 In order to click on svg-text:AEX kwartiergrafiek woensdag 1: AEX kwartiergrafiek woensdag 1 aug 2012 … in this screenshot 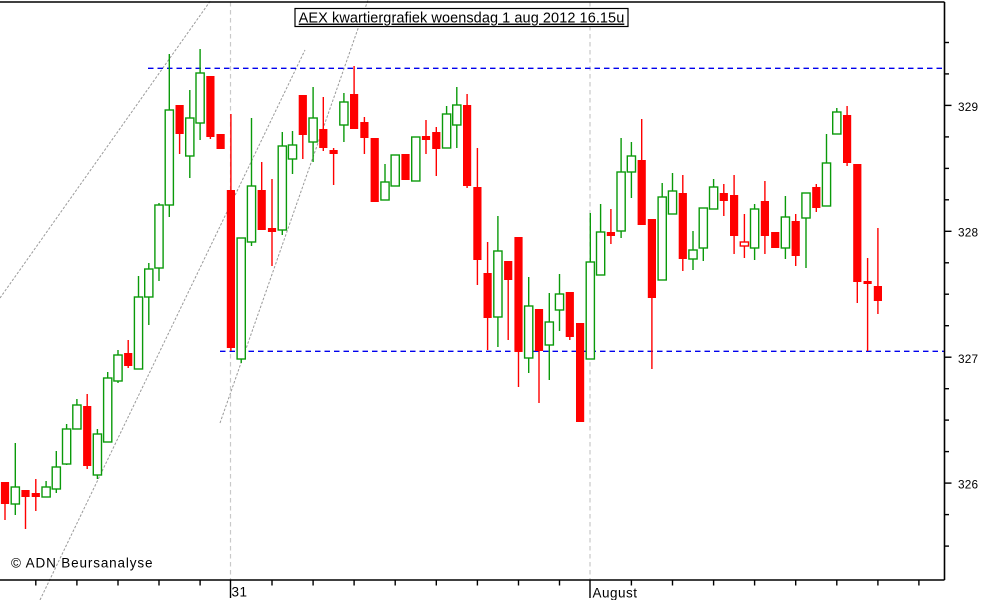, I will do `click(462, 19)`.